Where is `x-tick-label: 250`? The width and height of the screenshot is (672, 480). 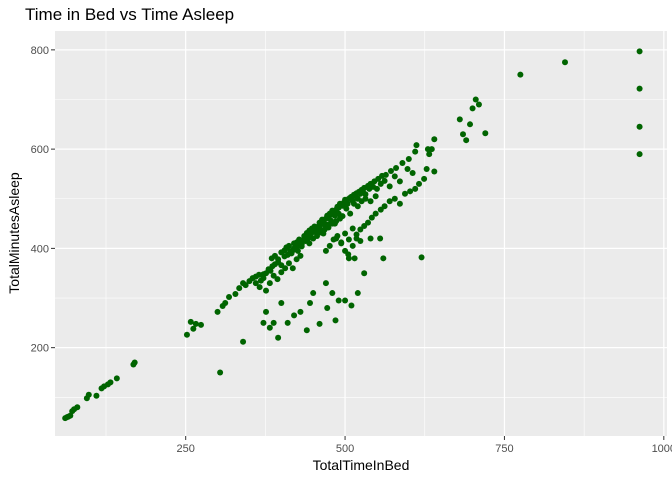
x-tick-label: 250 is located at coordinates (186, 449).